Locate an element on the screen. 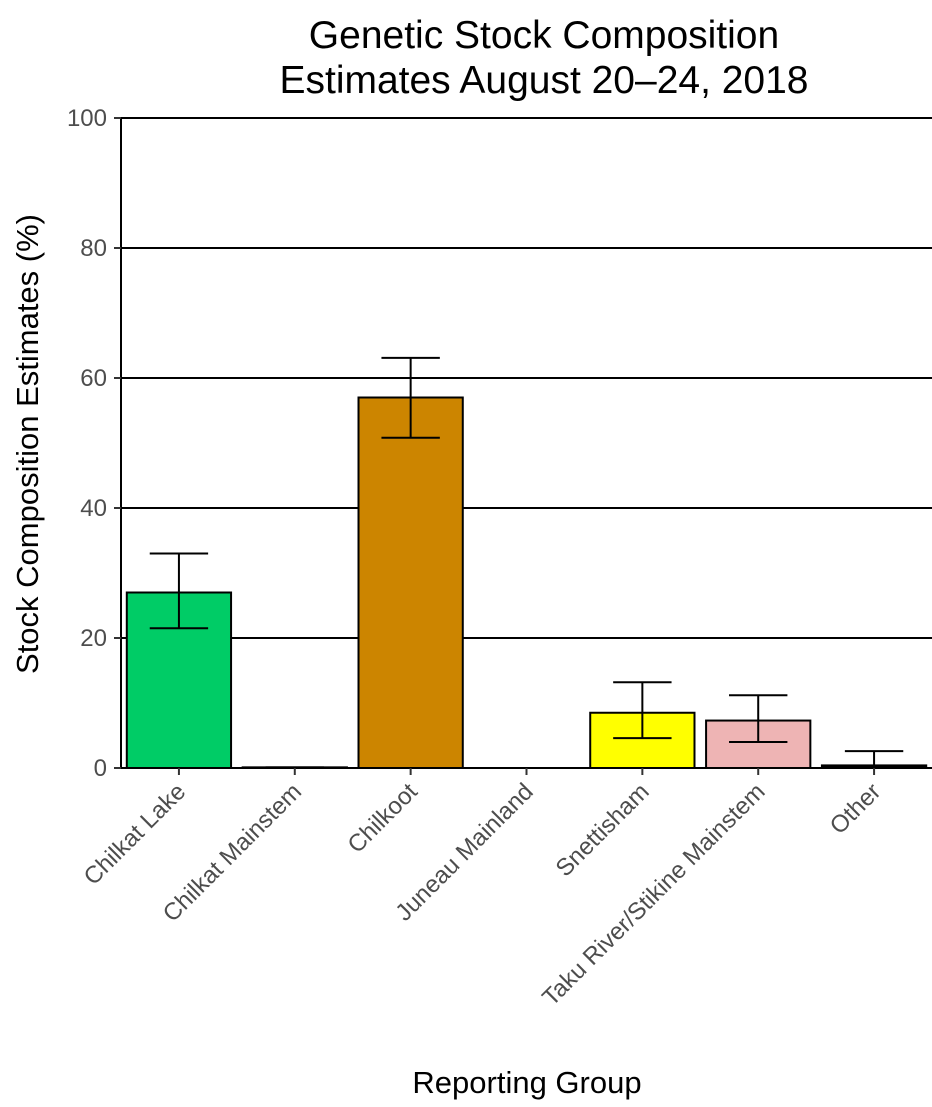 This screenshot has height=1107, width=932. x-tick-label-5: Taku River/Stikine Mainstem is located at coordinates (653, 894).